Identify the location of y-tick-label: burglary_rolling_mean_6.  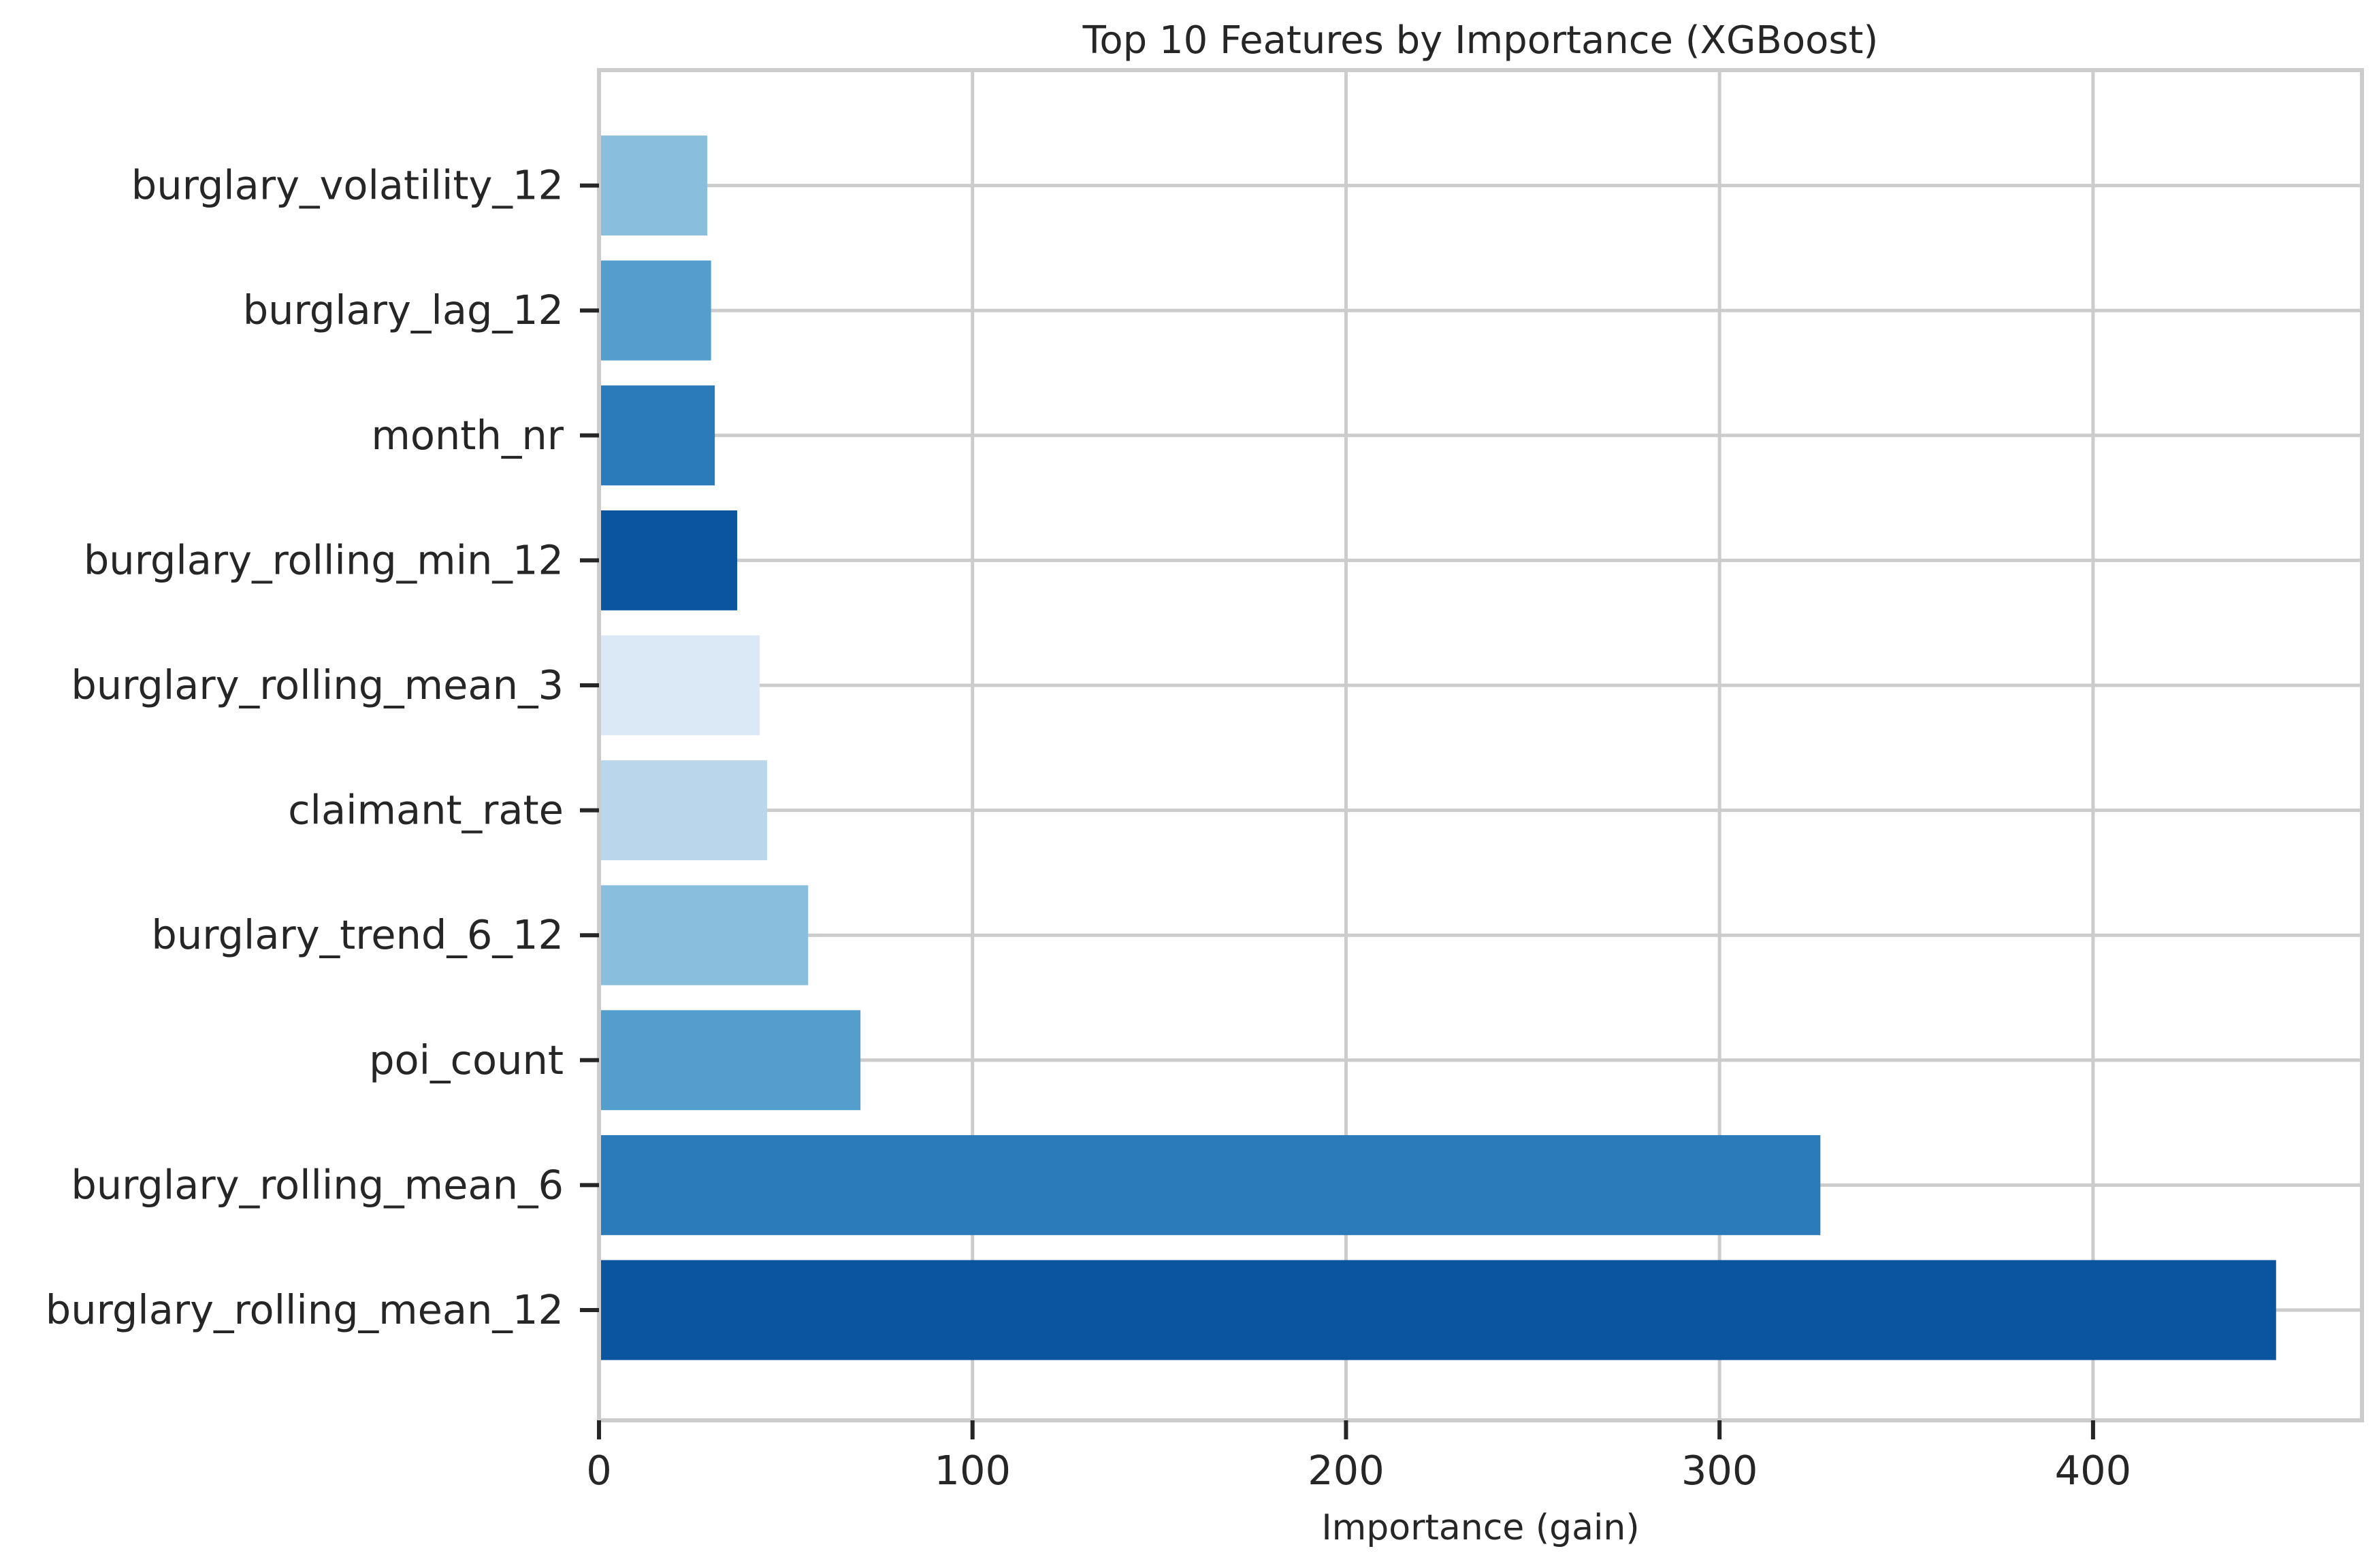
(317, 1185).